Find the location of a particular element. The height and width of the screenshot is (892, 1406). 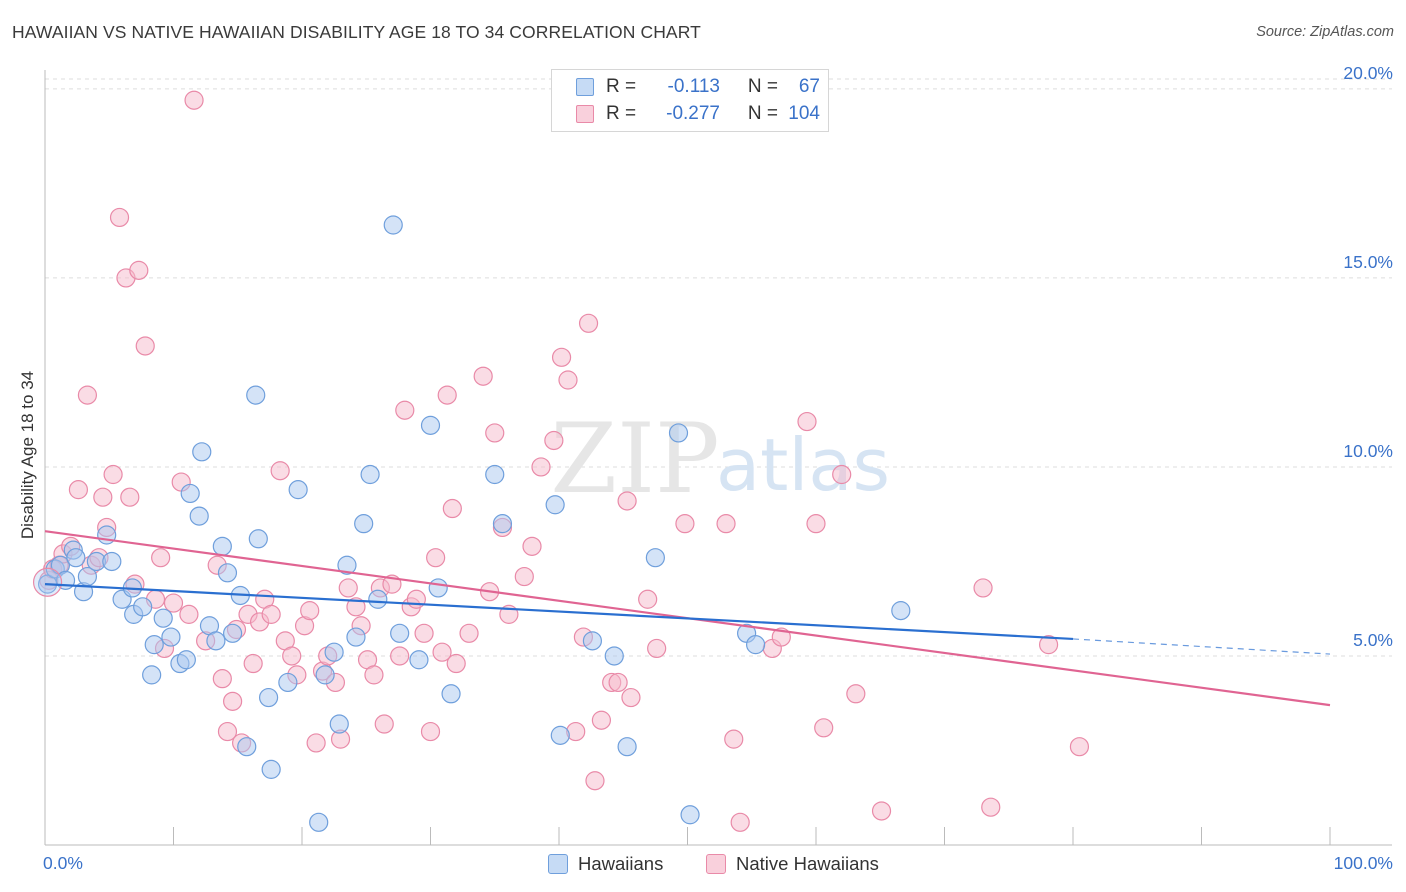

legend-n-label: N = is located at coordinates (762, 113).